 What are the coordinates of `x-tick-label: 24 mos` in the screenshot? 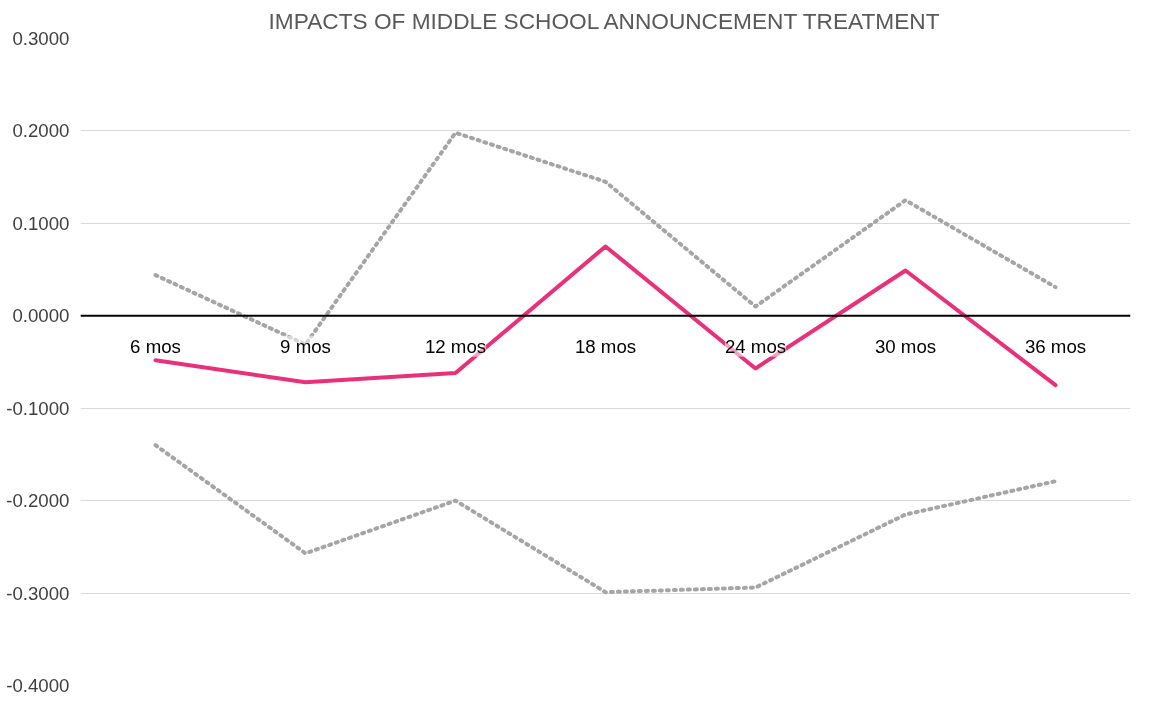 It's located at (755, 346).